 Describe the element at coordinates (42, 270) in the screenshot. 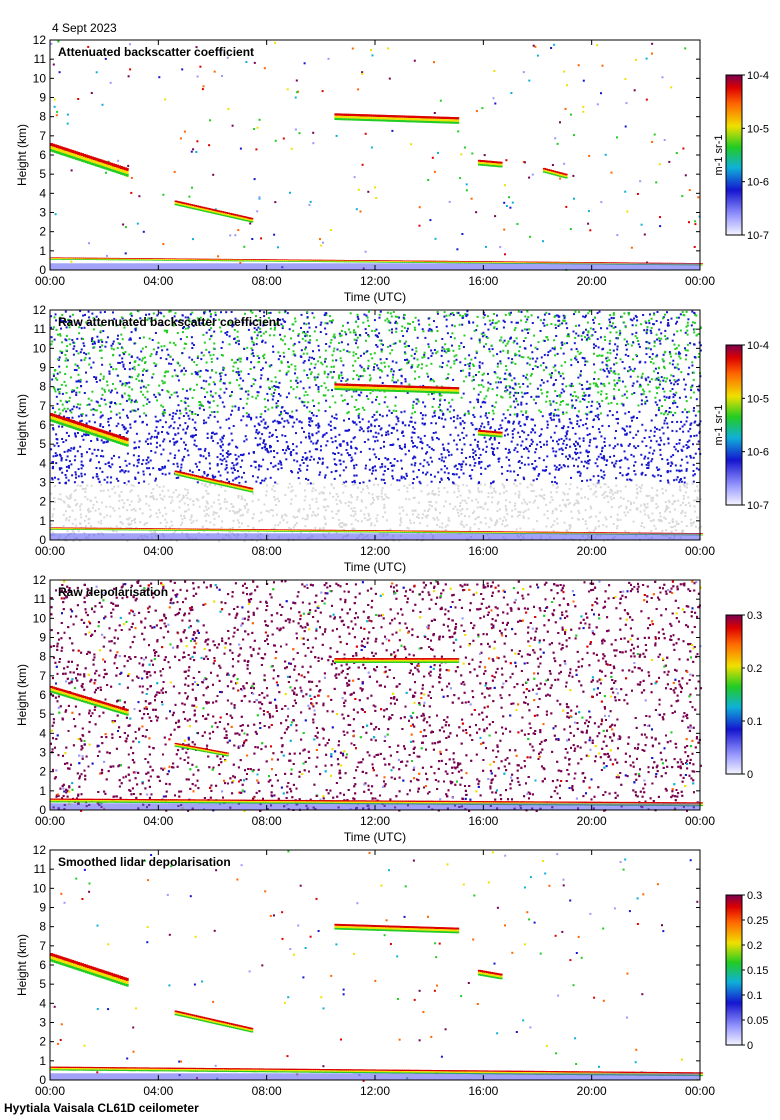

I see `y-tick-label: 0` at that location.